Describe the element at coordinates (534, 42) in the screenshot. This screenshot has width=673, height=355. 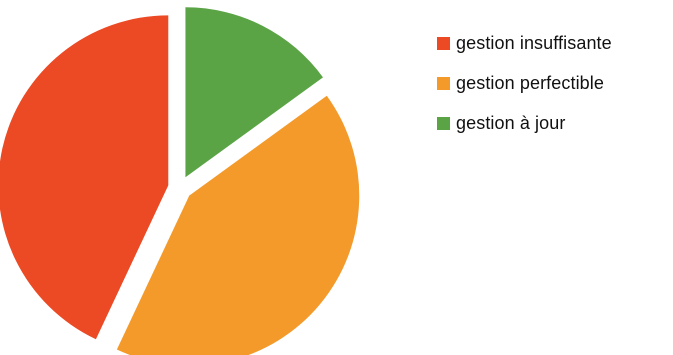
I see `legend-label-gestion-insuffisante: gestion insuffisante` at that location.